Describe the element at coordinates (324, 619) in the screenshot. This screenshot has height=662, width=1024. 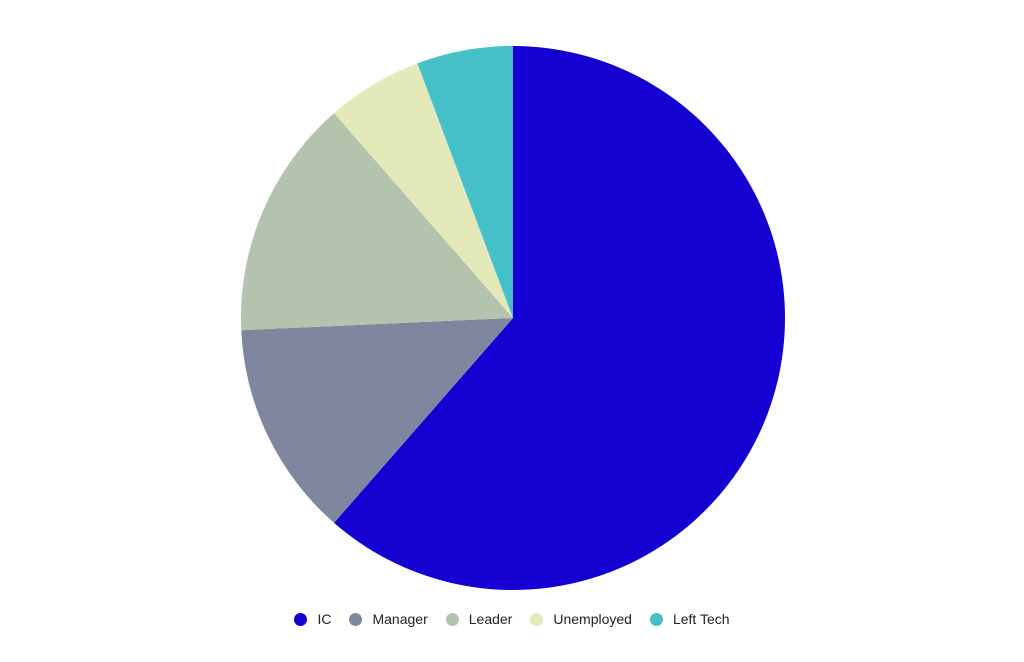
I see `legend-label: IC` at that location.